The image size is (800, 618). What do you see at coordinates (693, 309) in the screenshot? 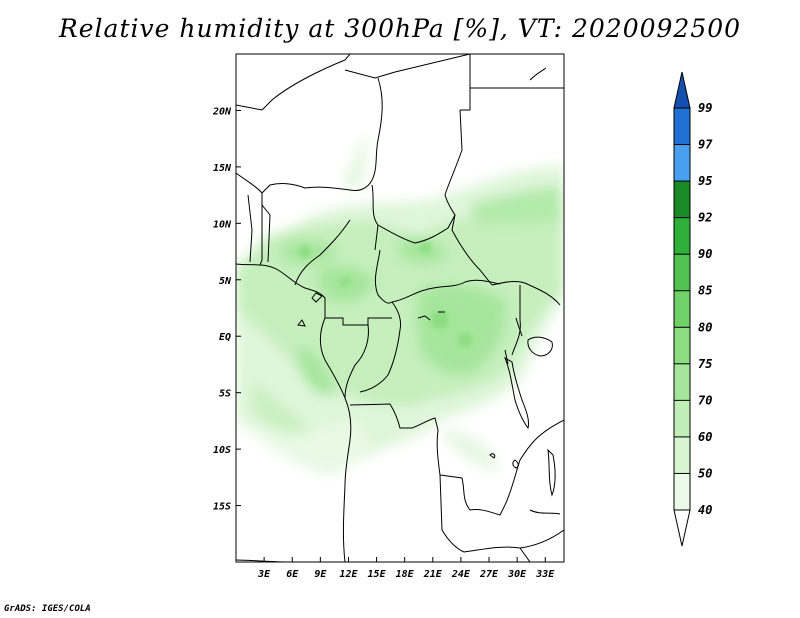
I see `colorbar: 40 50 60 70 75 80 85 90 92 95 97 99` at bounding box center [693, 309].